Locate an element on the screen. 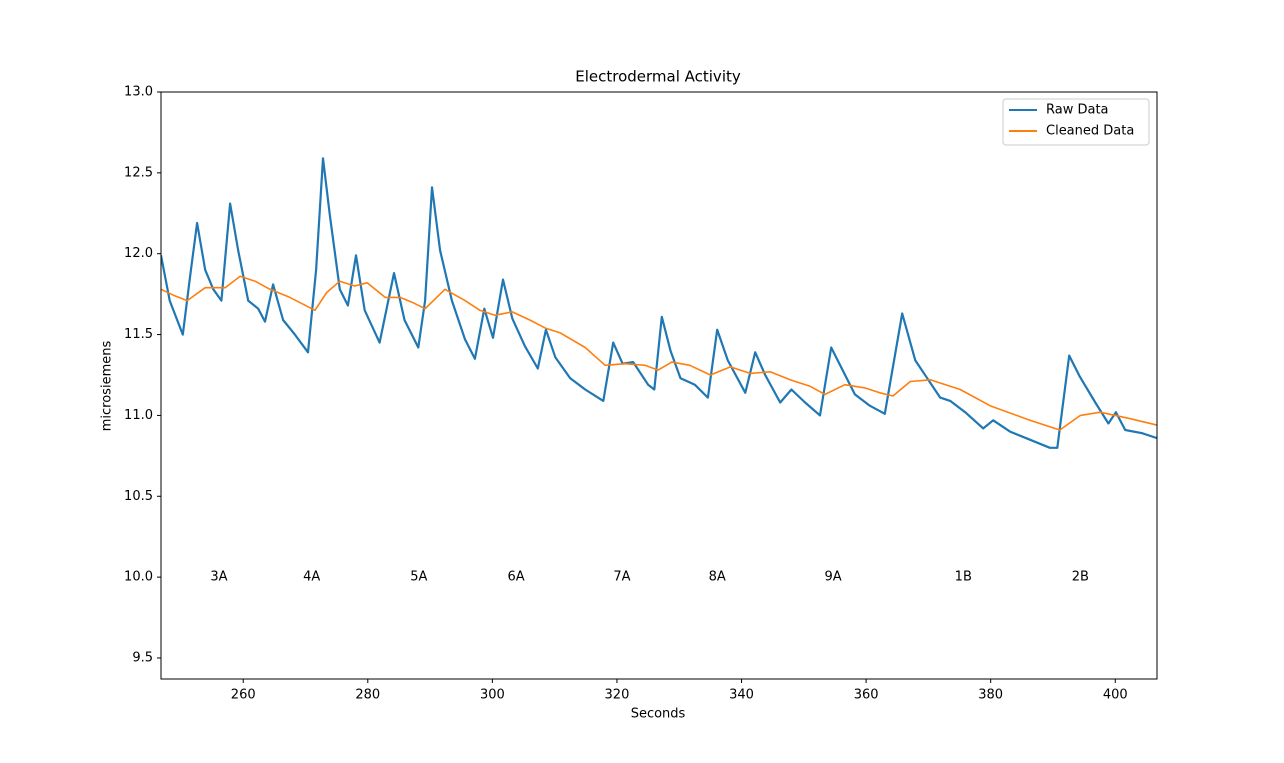 Image resolution: width=1284 pixels, height=763 pixels. y-axis-label: microsiemens is located at coordinates (107, 386).